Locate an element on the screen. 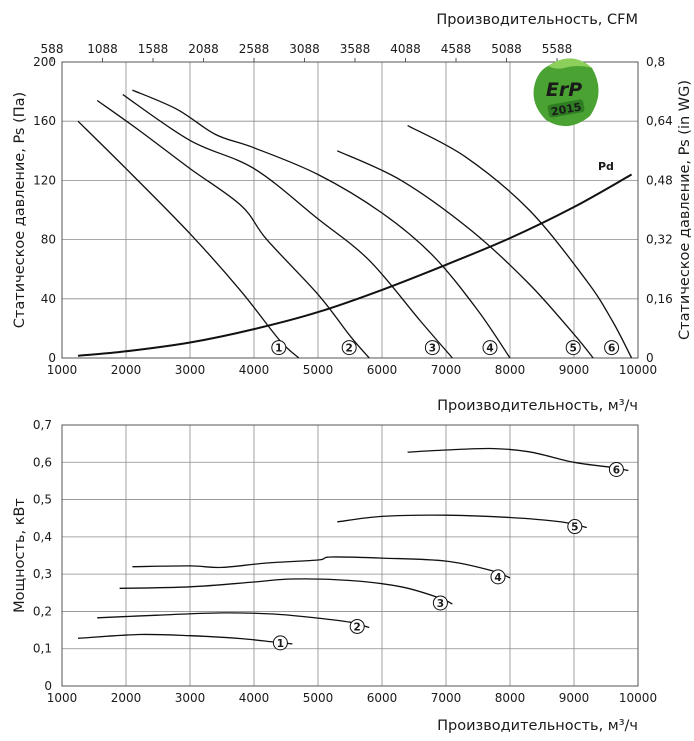 The width and height of the screenshot is (694, 741). power-marker-label: 2 is located at coordinates (357, 627).